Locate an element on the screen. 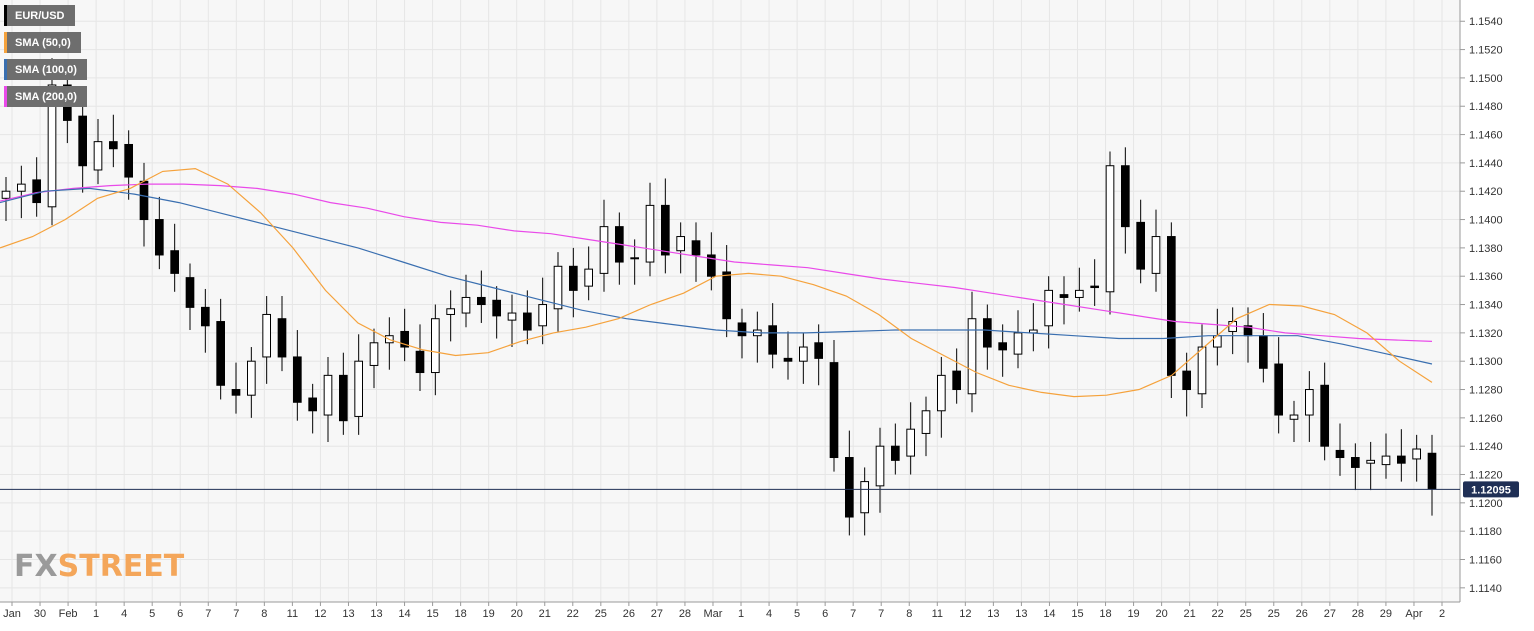 The height and width of the screenshot is (631, 1534). x-tick-label: 22 is located at coordinates (1218, 614).